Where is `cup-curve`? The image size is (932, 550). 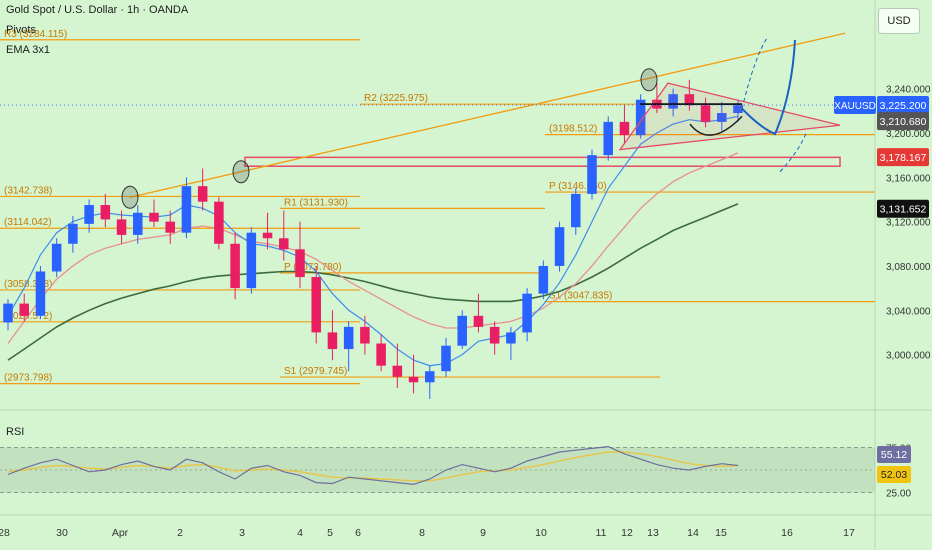
cup-curve is located at coordinates (716, 125).